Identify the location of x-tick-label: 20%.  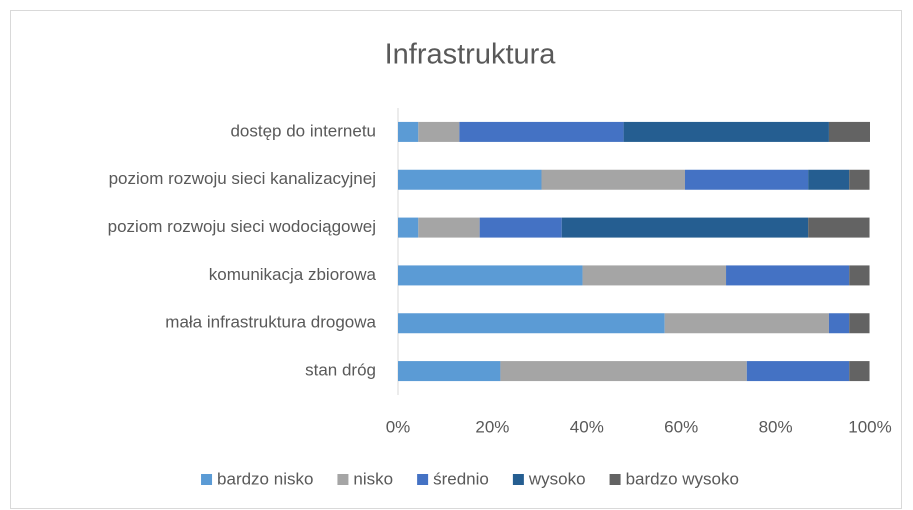
(492, 426).